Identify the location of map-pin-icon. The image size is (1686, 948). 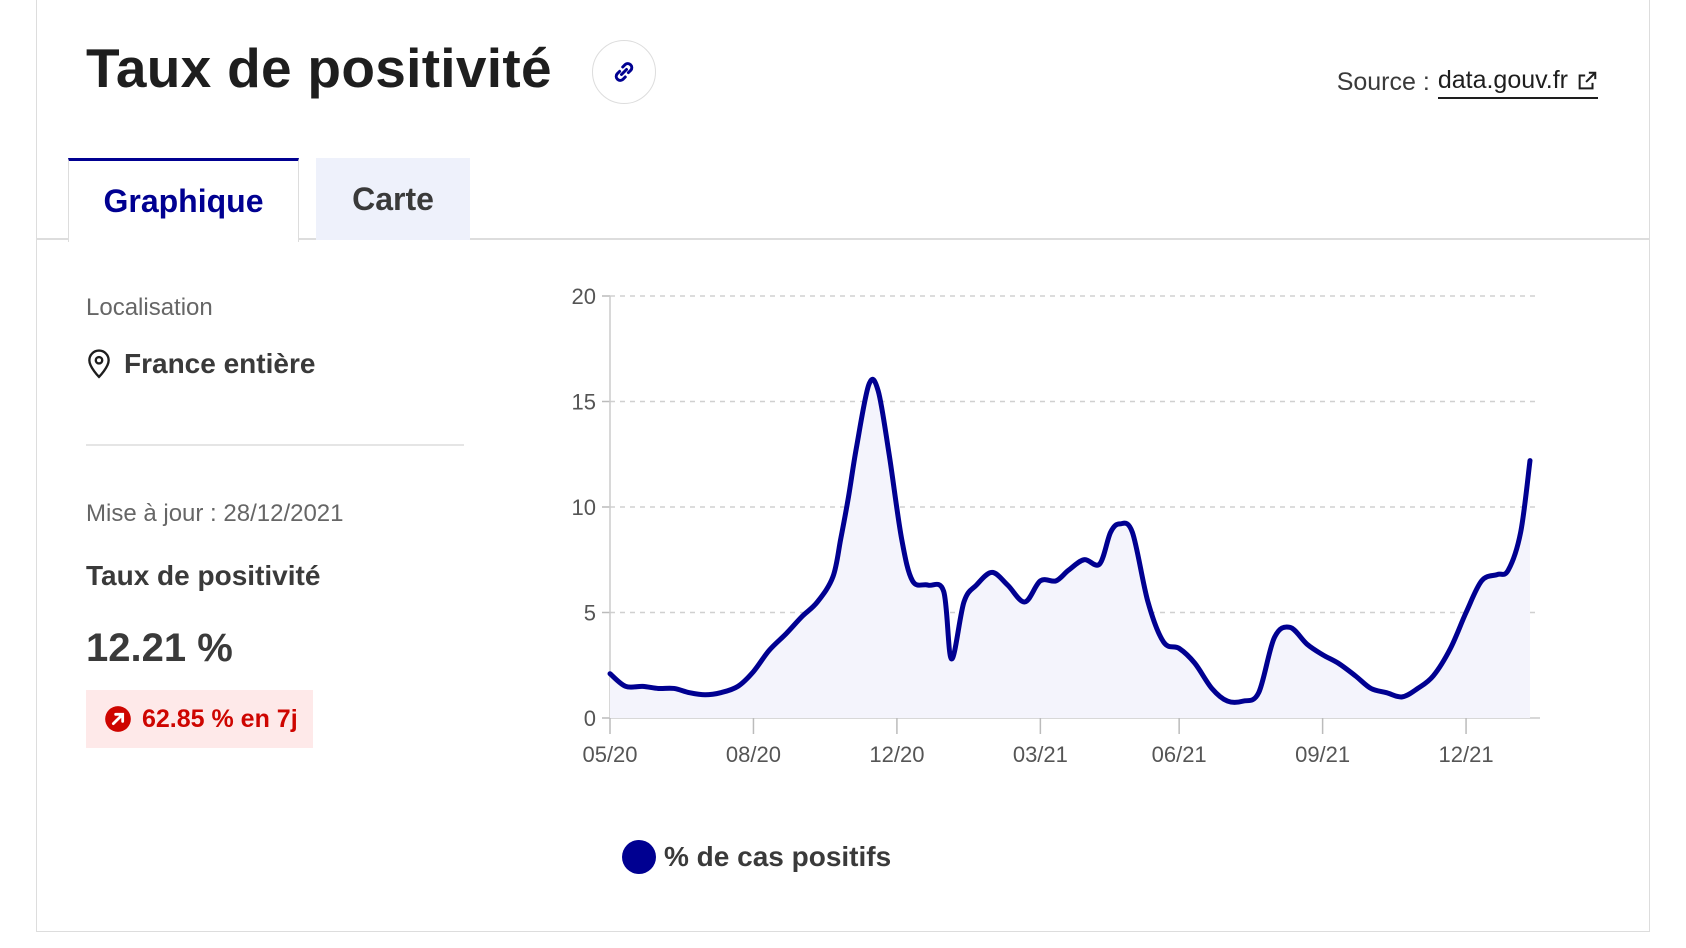
(99, 364).